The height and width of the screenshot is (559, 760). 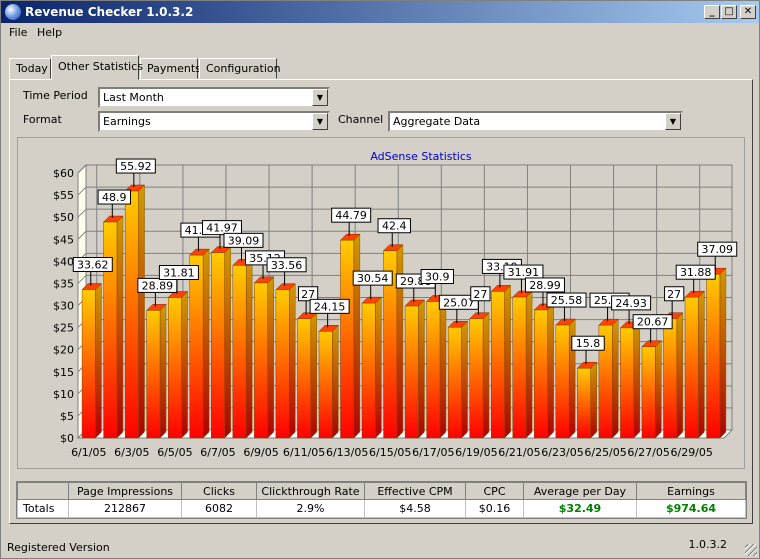 What do you see at coordinates (494, 508) in the screenshot?
I see `stats-cpc-value: $0.16` at bounding box center [494, 508].